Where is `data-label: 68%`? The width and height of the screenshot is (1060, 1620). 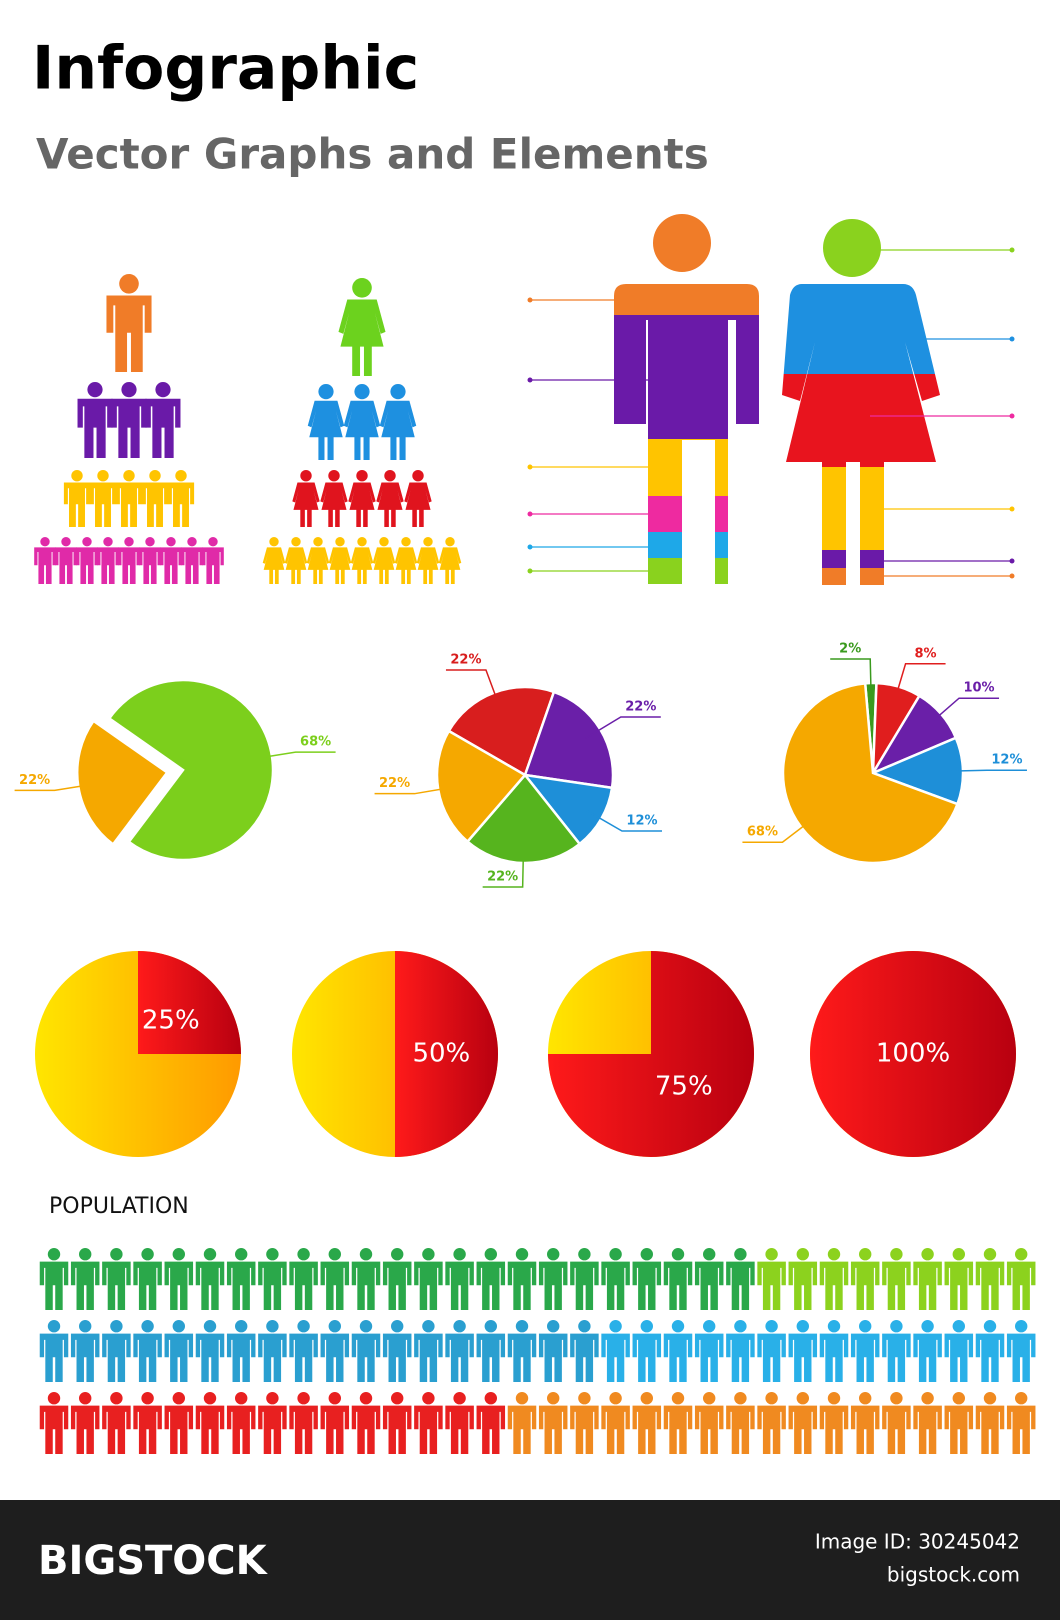 data-label: 68% is located at coordinates (315, 742).